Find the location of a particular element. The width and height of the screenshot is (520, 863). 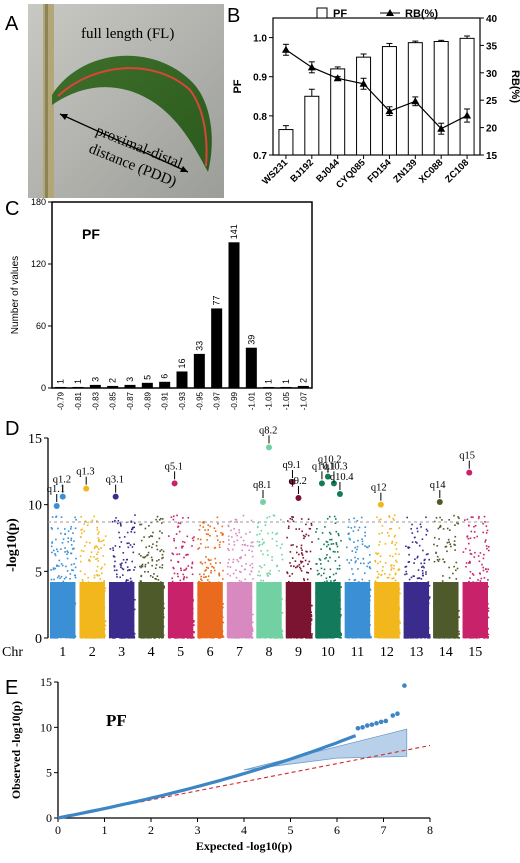

data-label: 3 is located at coordinates (95, 379).